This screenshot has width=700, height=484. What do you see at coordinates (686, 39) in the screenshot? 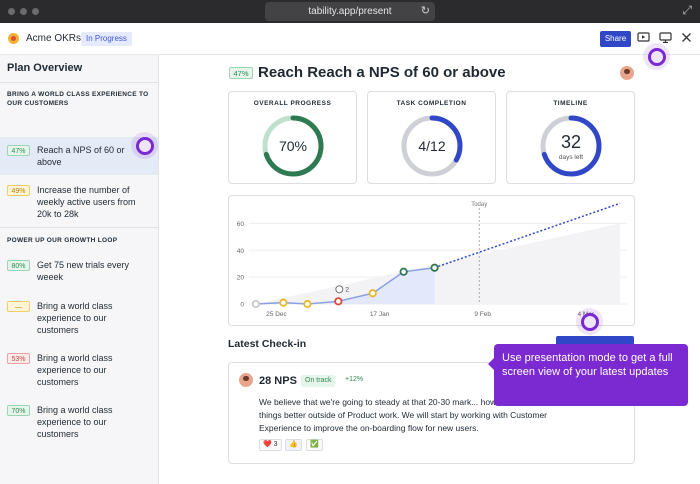
I see `close-icon` at bounding box center [686, 39].